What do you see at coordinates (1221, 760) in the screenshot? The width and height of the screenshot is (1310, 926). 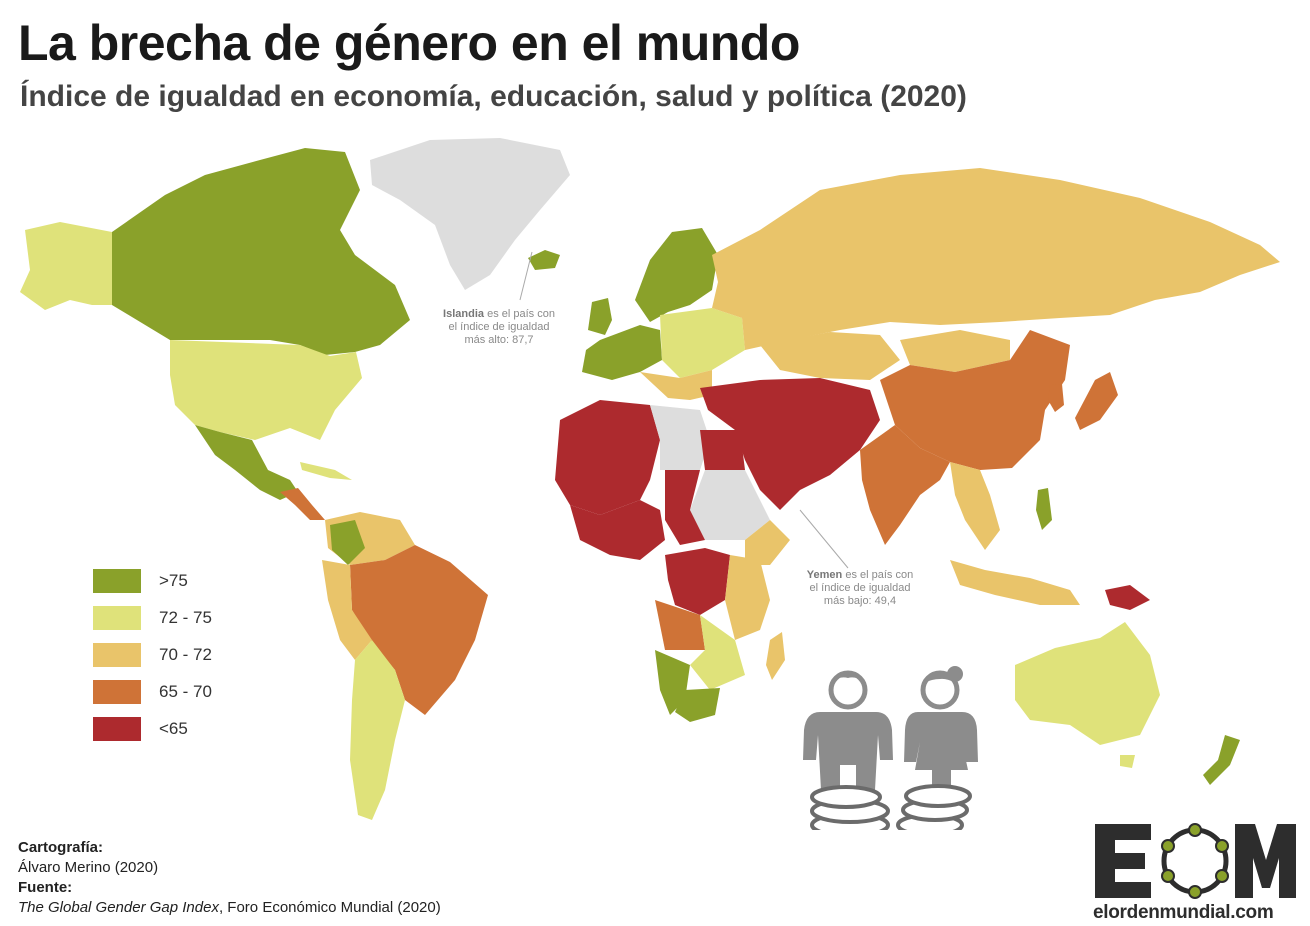 I see `new-zealand` at bounding box center [1221, 760].